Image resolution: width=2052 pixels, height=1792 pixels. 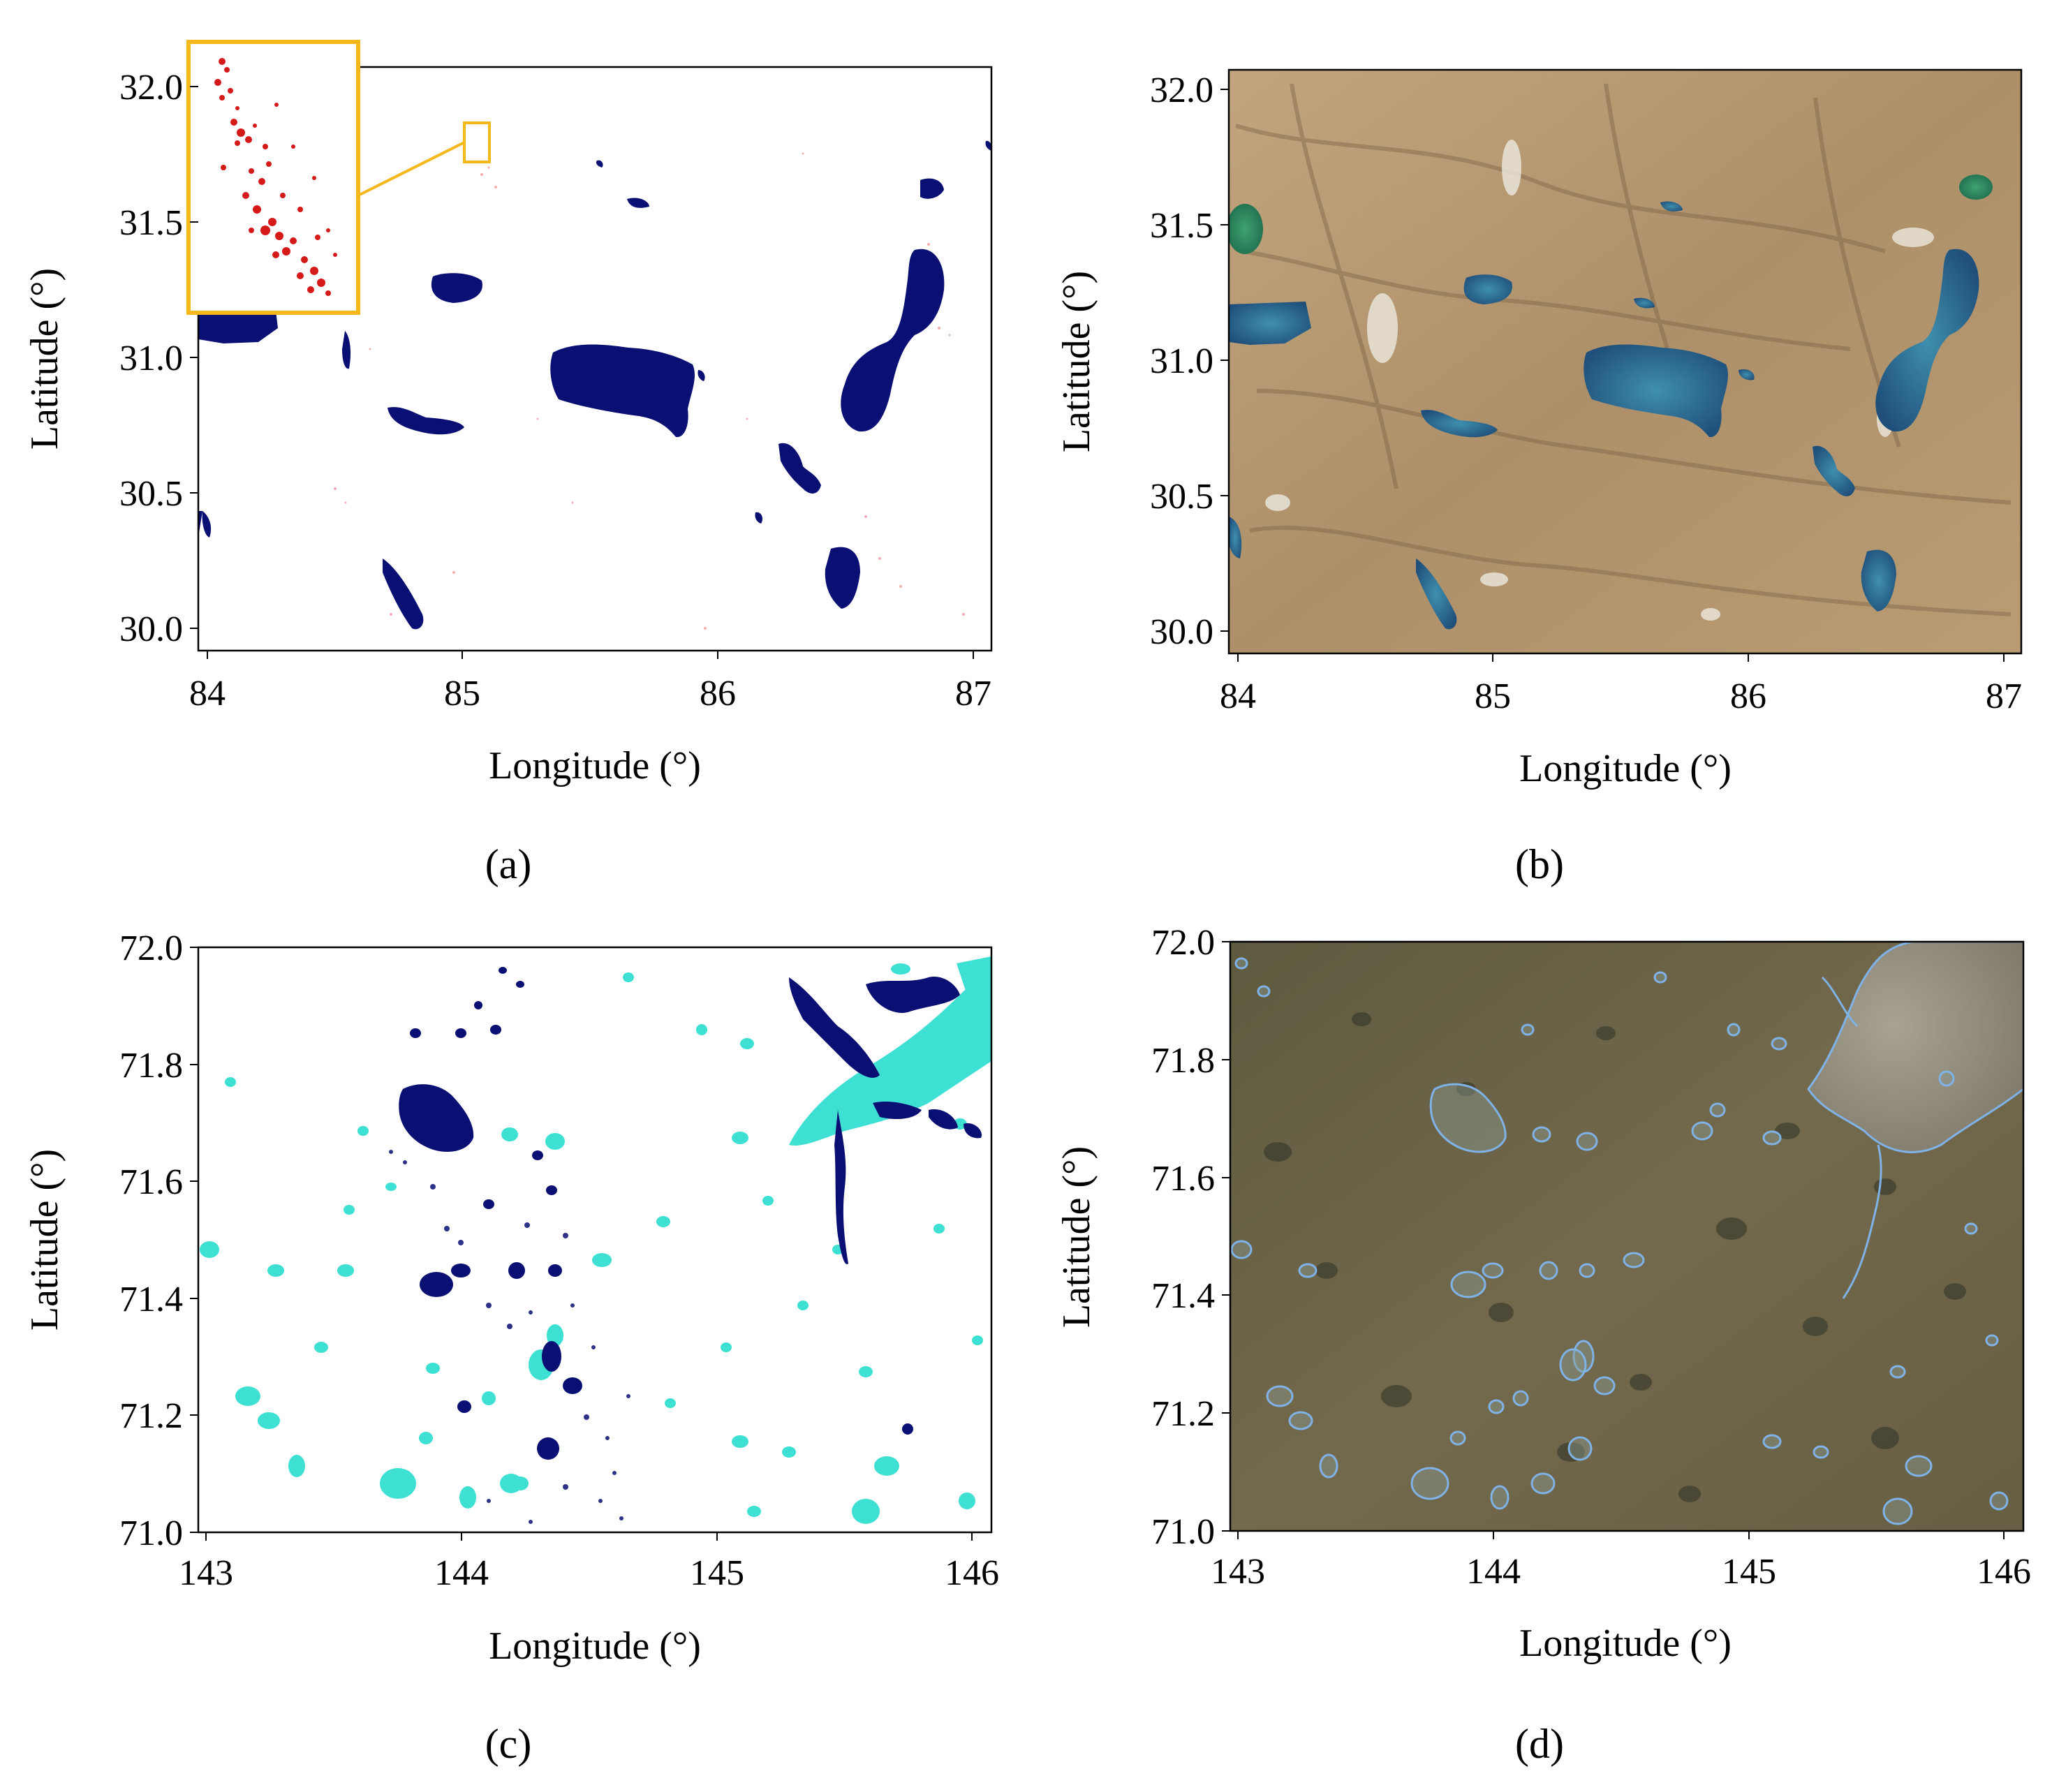 I want to click on panel-d-xlabel: Longitude (°), so click(x=1626, y=1644).